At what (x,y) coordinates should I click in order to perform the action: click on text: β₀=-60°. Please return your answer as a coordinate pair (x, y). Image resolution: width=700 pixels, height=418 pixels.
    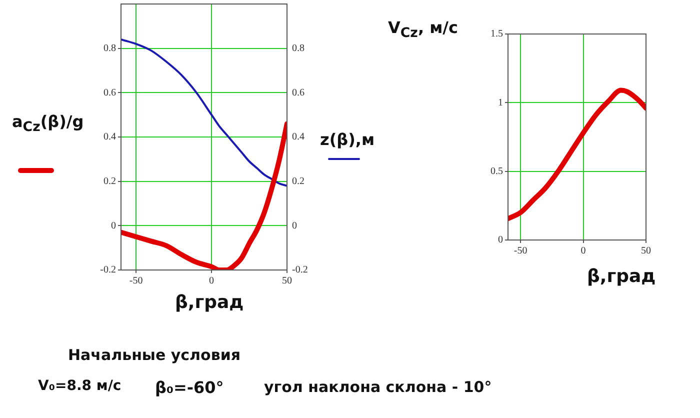
    Looking at the image, I should click on (189, 387).